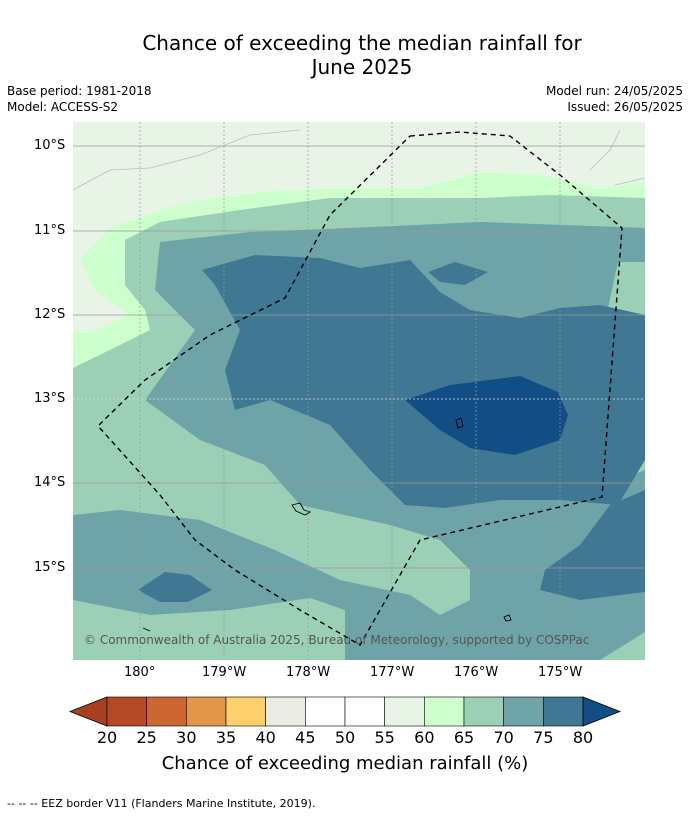 This screenshot has width=690, height=816. I want to click on colorbar-tick-label: 65, so click(464, 737).